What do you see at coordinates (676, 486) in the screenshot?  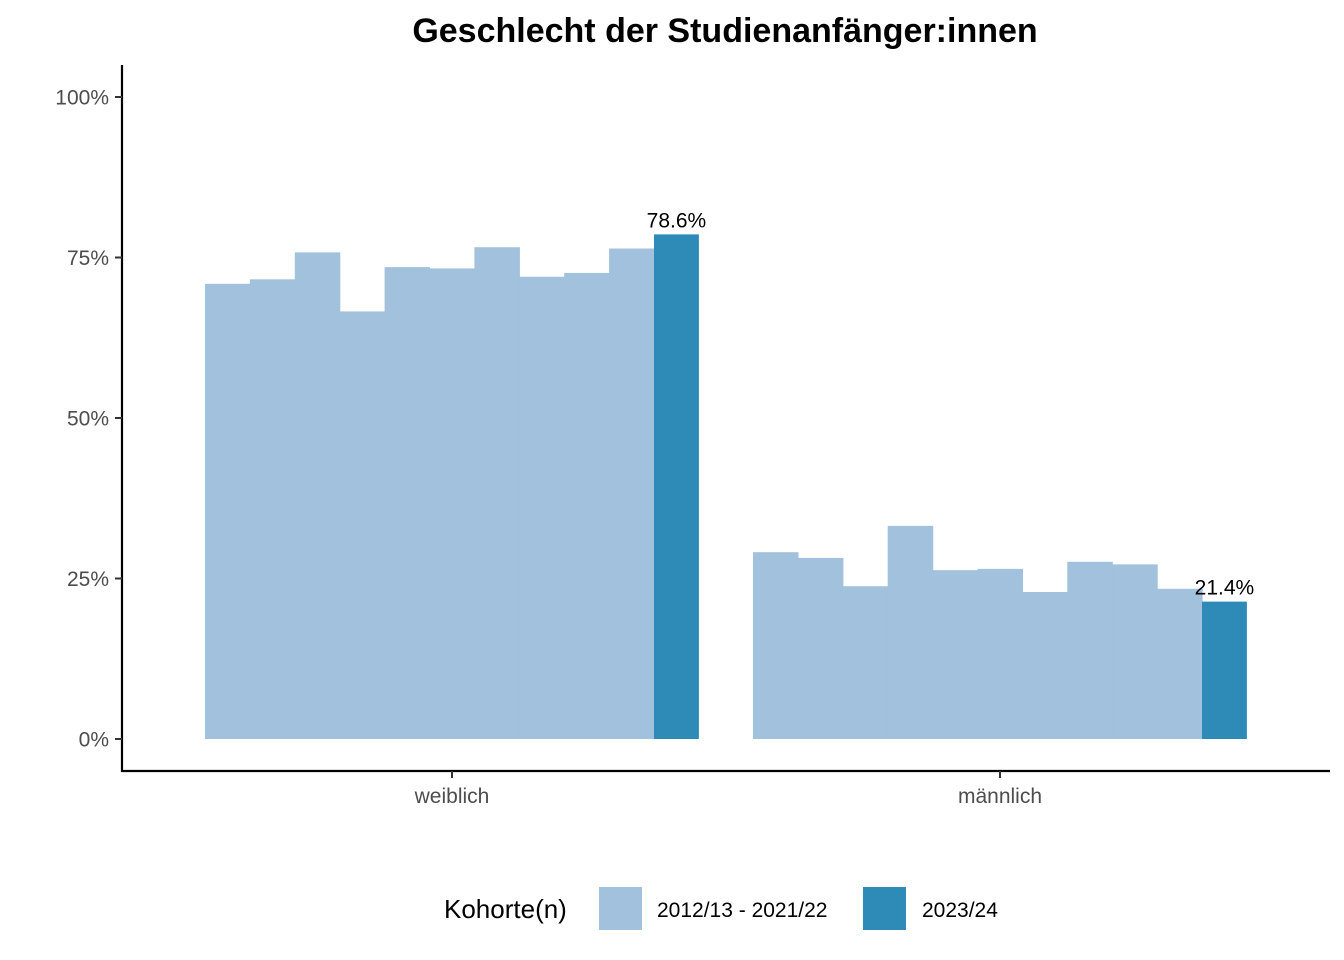 I see `bar-0-current` at bounding box center [676, 486].